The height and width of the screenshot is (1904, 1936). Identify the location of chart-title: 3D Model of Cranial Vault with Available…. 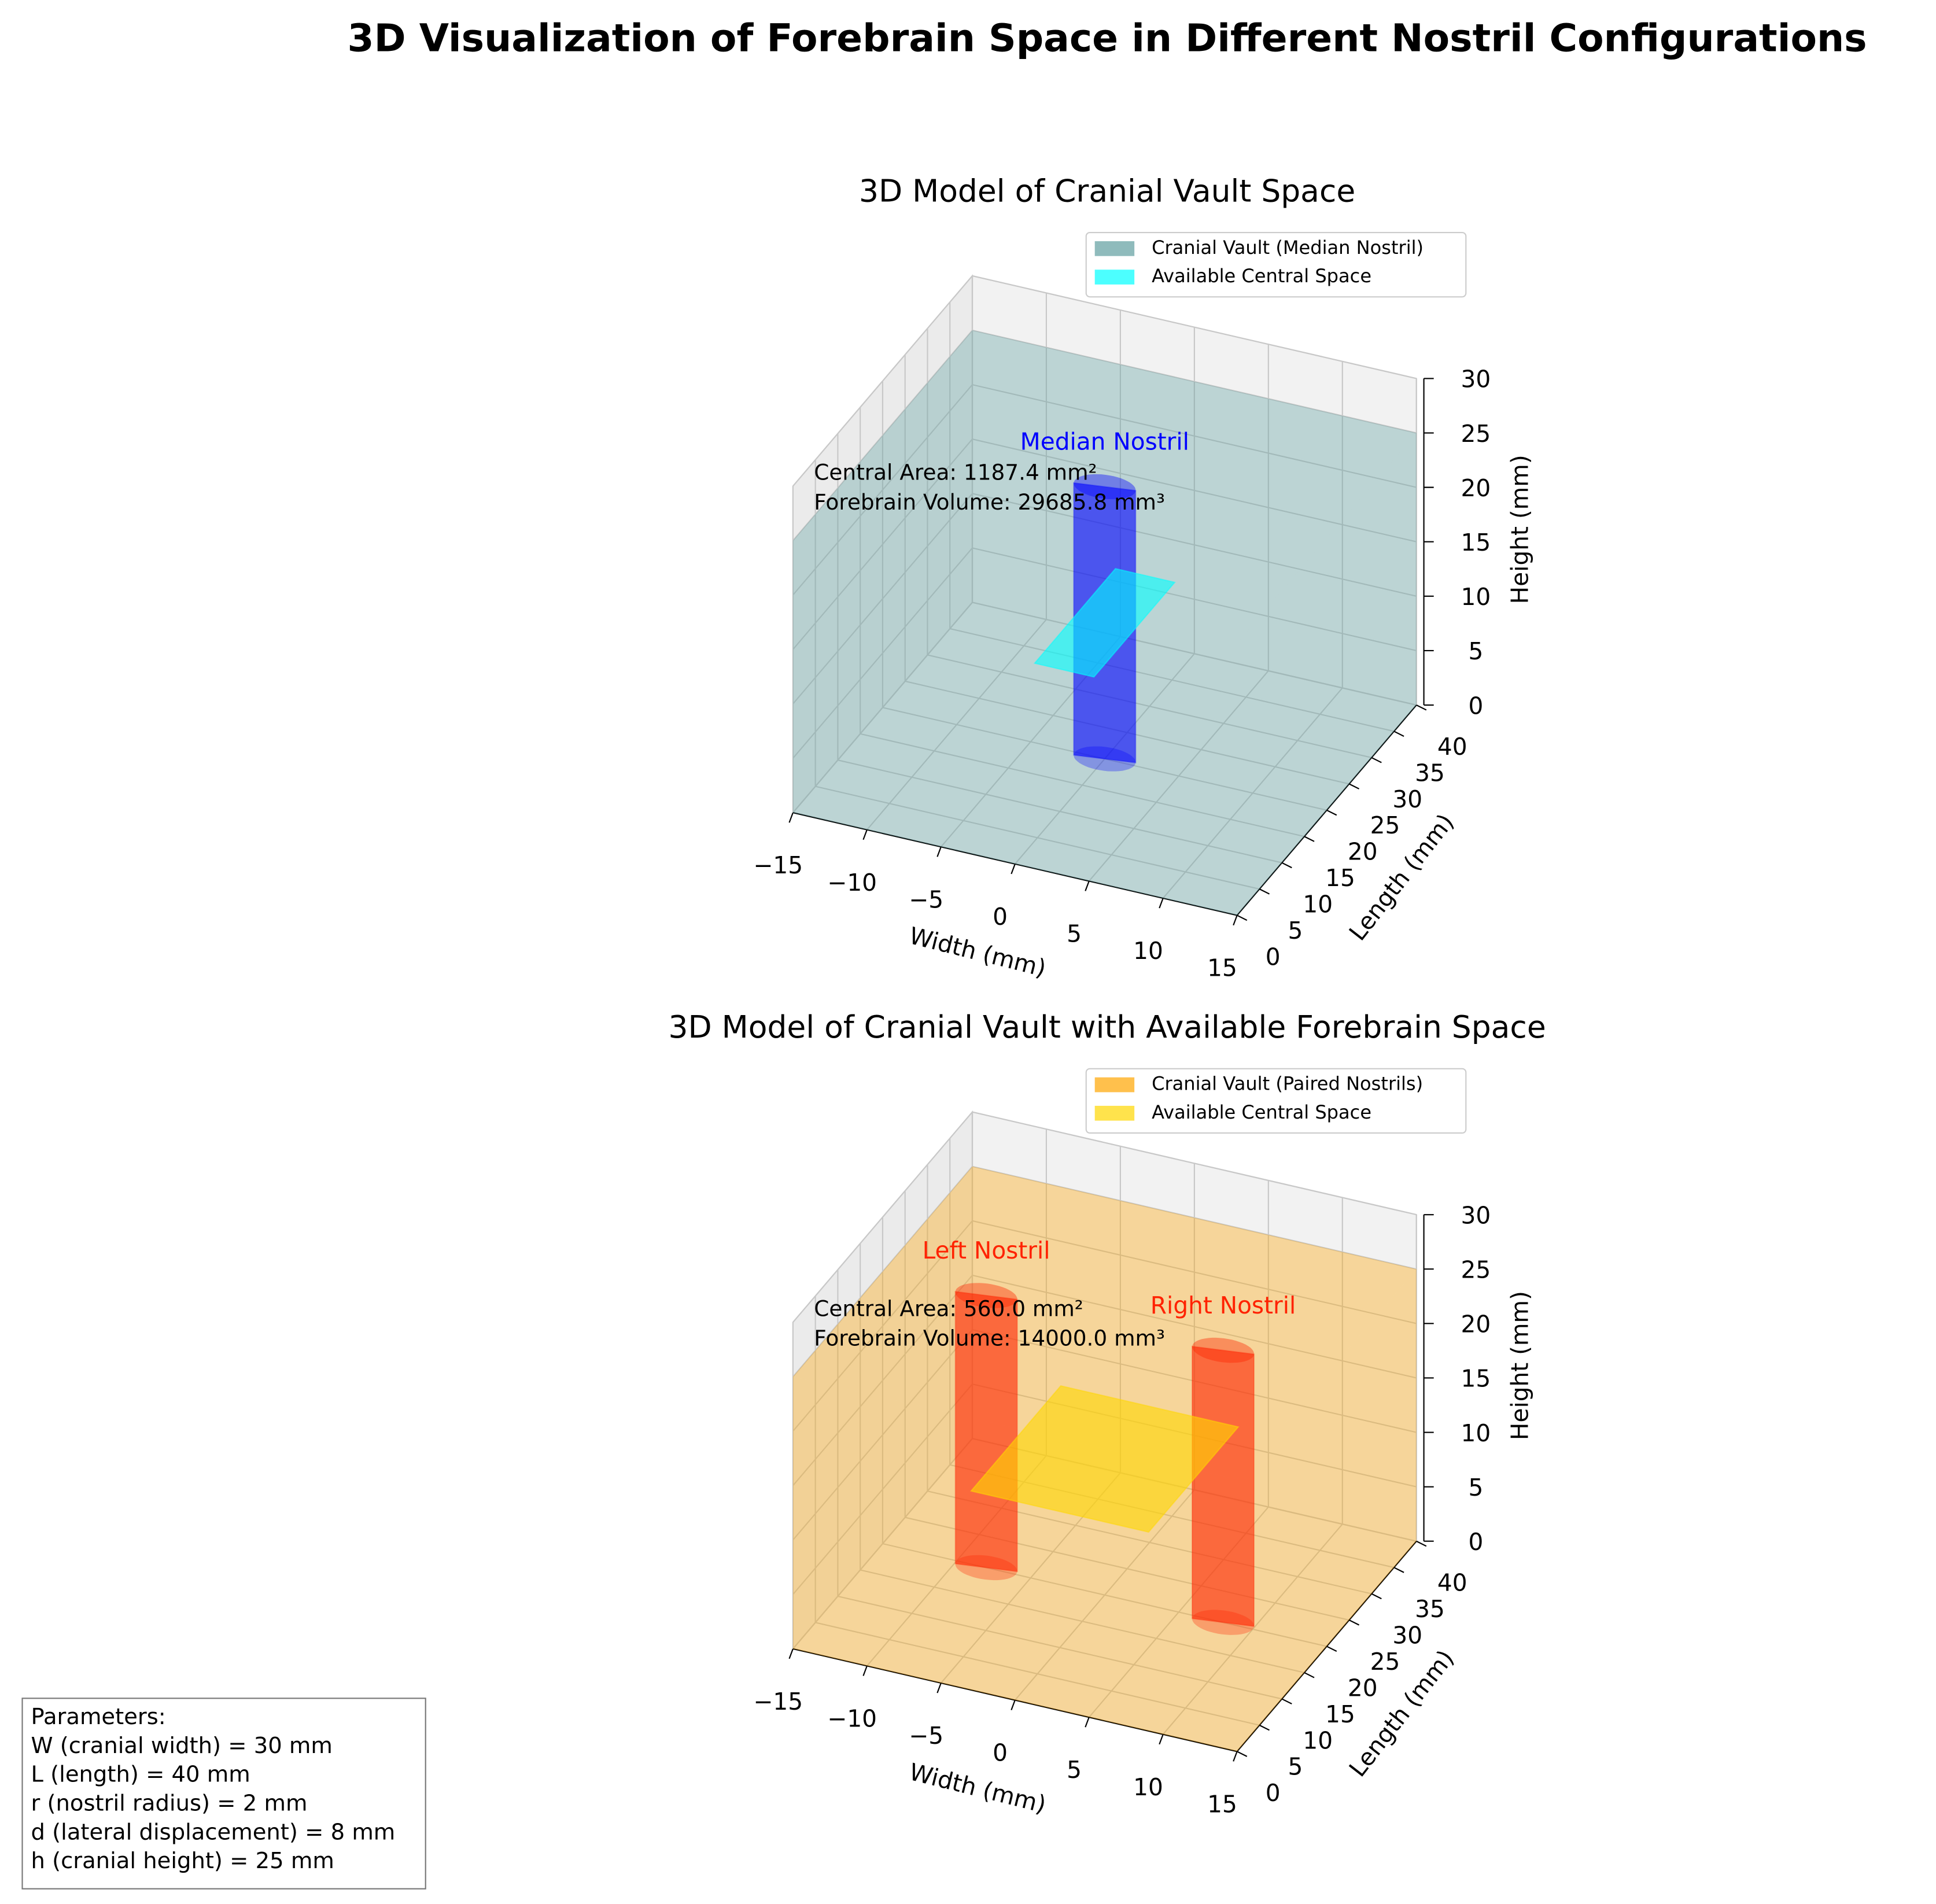
(1107, 1027).